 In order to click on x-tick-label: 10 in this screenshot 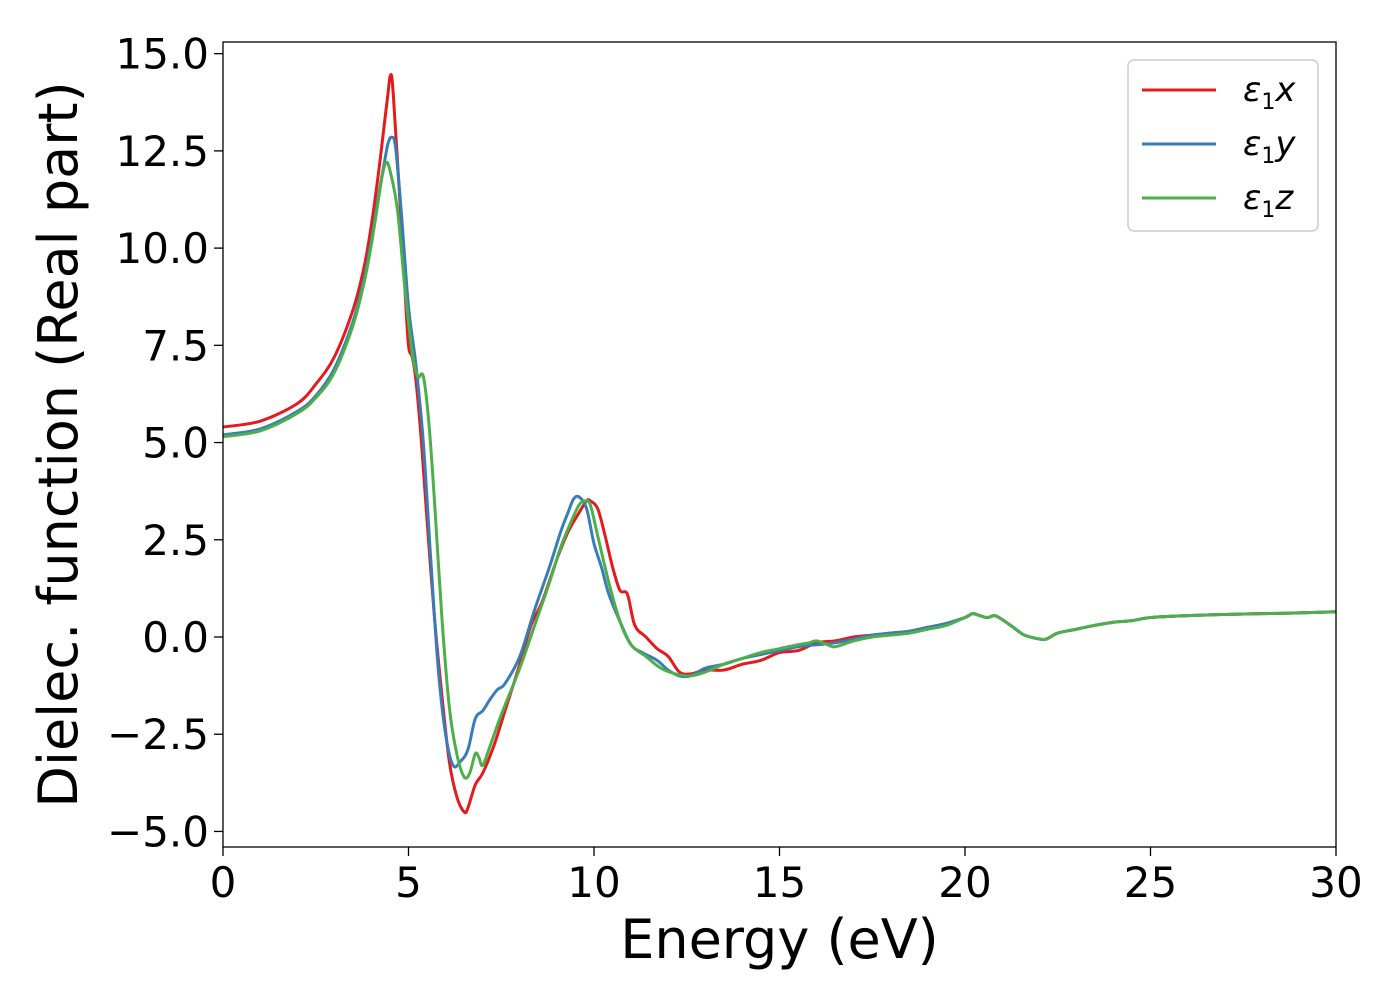, I will do `click(593, 882)`.